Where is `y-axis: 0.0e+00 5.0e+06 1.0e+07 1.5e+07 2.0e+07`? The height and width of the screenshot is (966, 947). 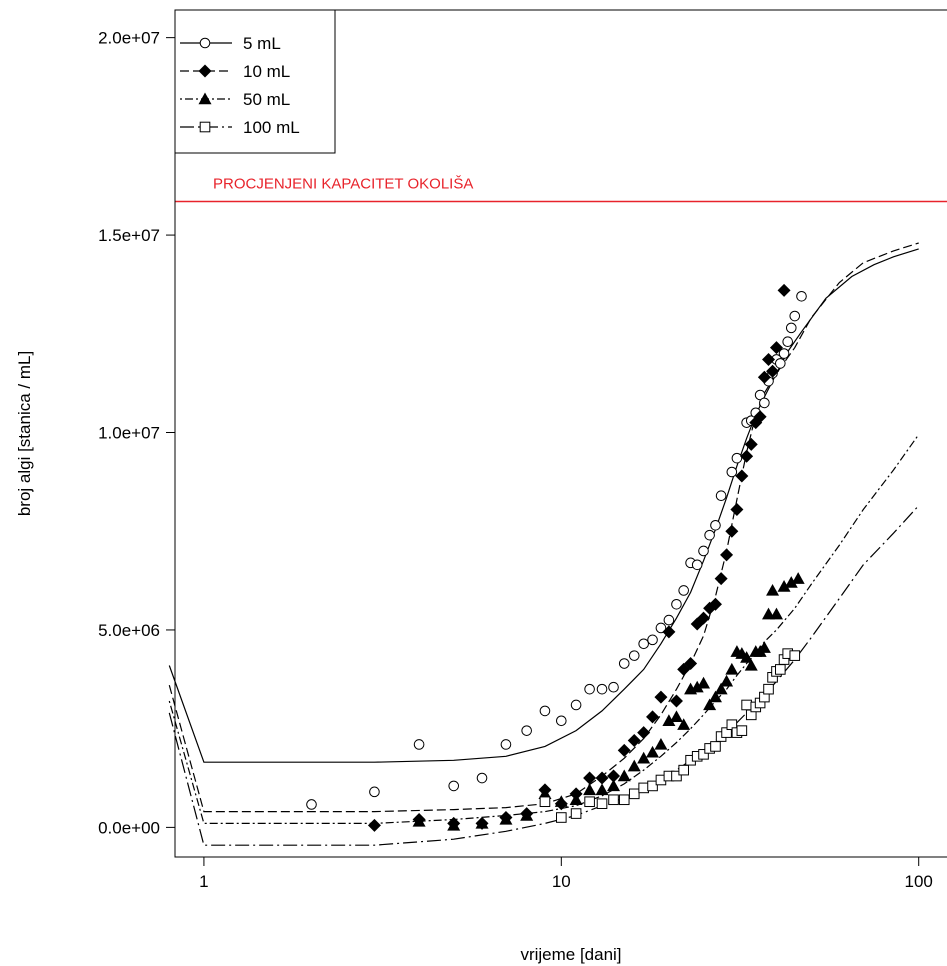
y-axis: 0.0e+00 5.0e+06 1.0e+07 1.5e+07 2.0e+07 is located at coordinates (137, 433).